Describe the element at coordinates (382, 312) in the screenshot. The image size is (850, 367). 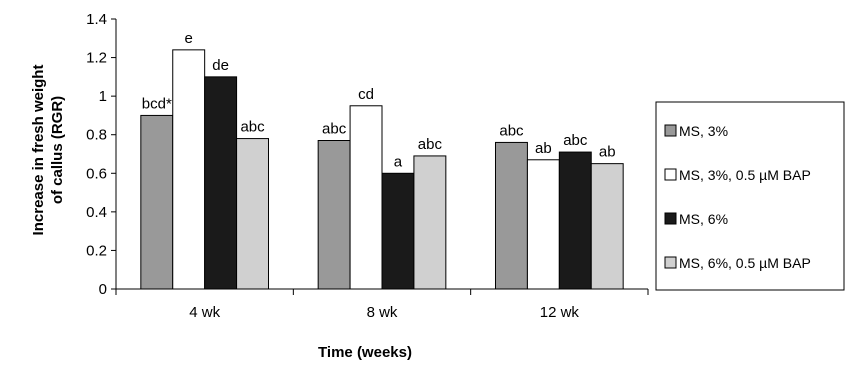
I see `x-category-label: 8 wk` at that location.